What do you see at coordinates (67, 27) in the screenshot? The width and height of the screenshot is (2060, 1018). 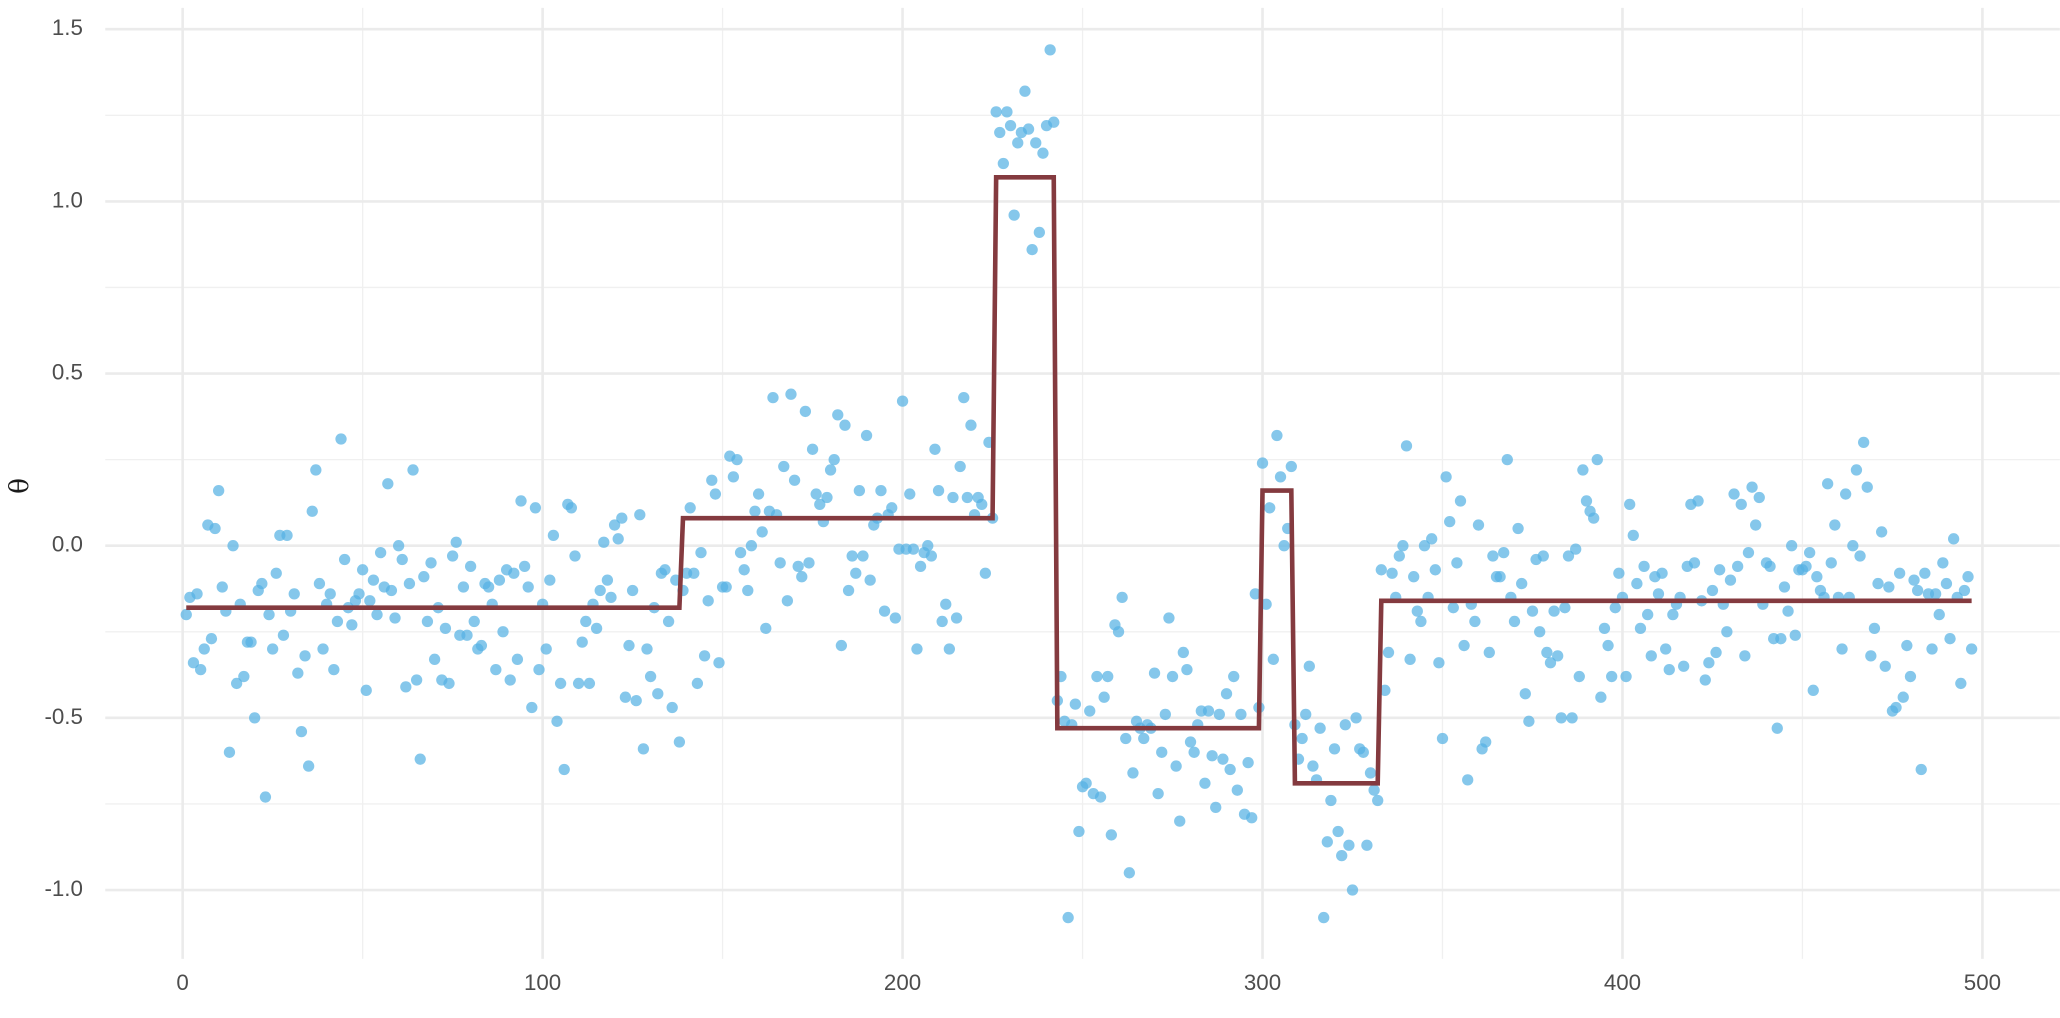 I see `y-tick-label: 1.5` at bounding box center [67, 27].